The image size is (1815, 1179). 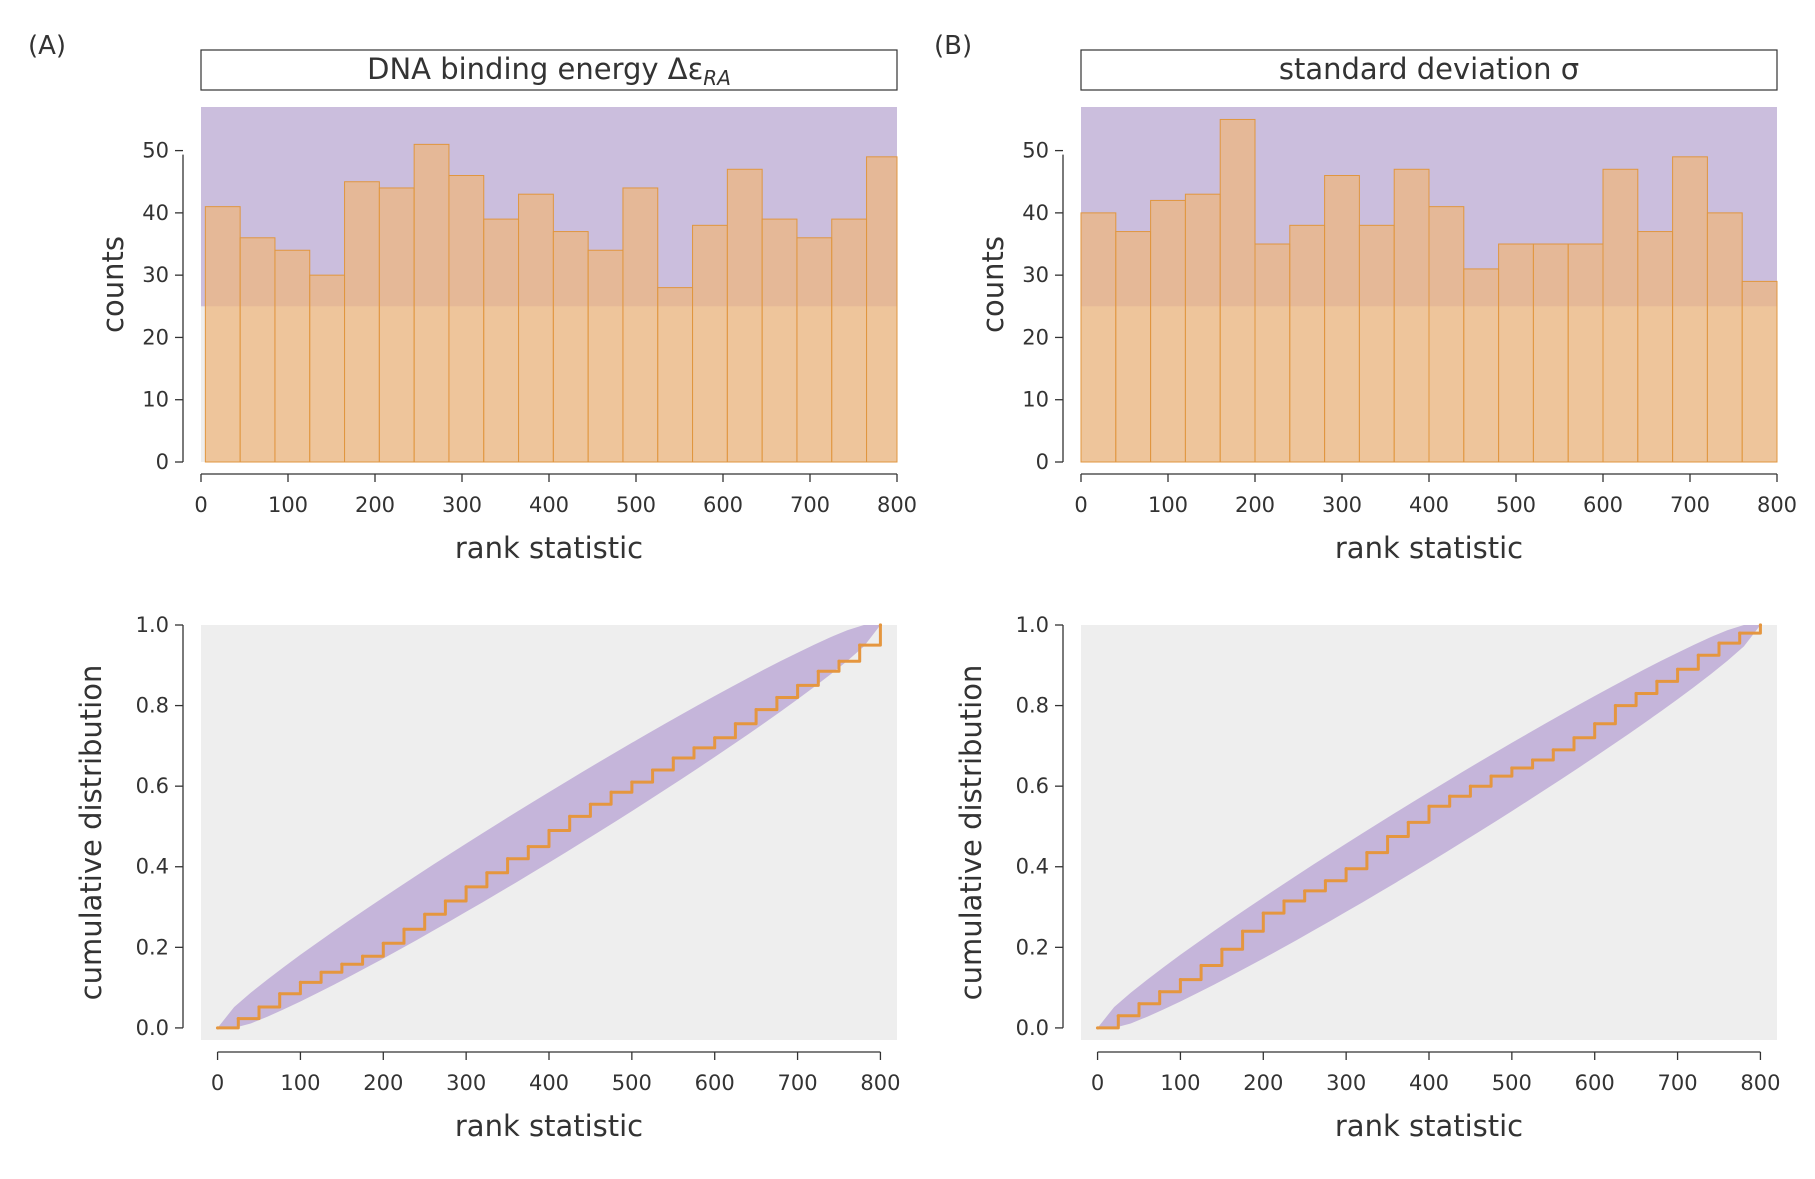 I want to click on strip-title-a-text: DNA binding energy Δε, so click(x=535, y=69).